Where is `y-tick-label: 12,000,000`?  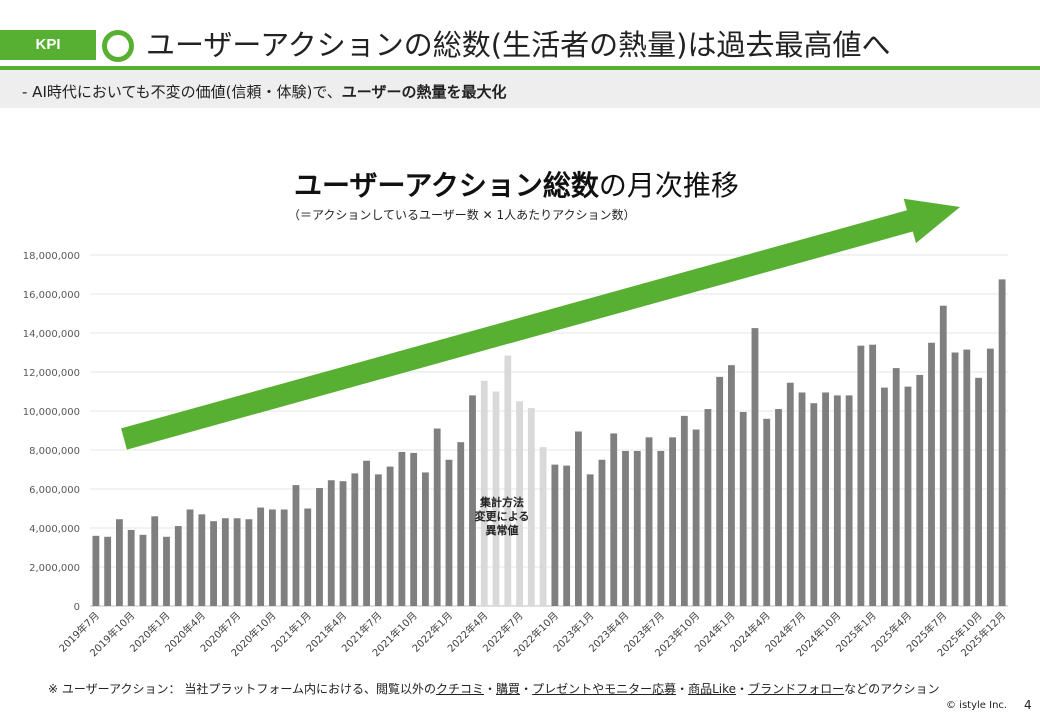 y-tick-label: 12,000,000 is located at coordinates (51, 373).